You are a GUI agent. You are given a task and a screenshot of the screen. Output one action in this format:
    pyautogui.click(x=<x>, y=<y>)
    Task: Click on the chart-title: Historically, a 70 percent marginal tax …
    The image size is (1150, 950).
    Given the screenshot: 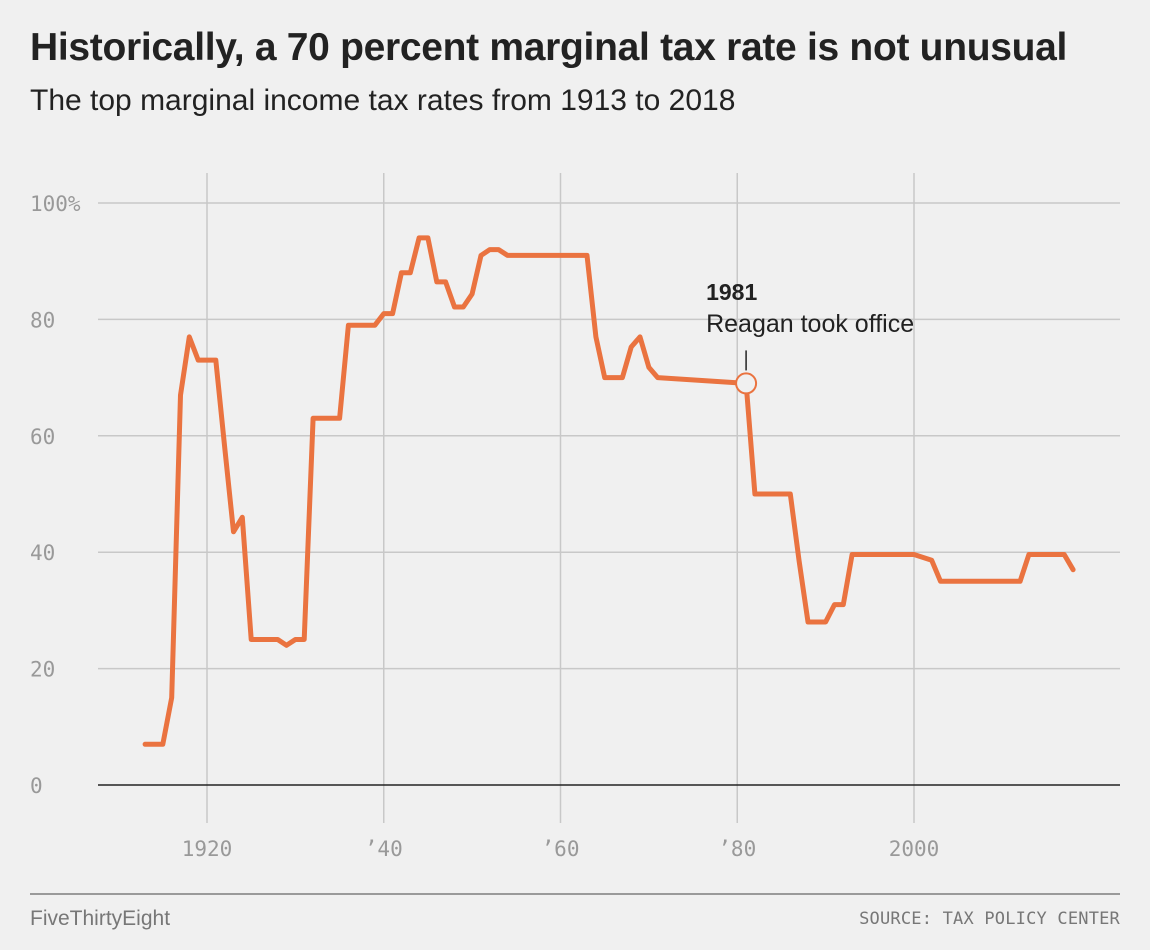 What is the action you would take?
    pyautogui.click(x=549, y=47)
    